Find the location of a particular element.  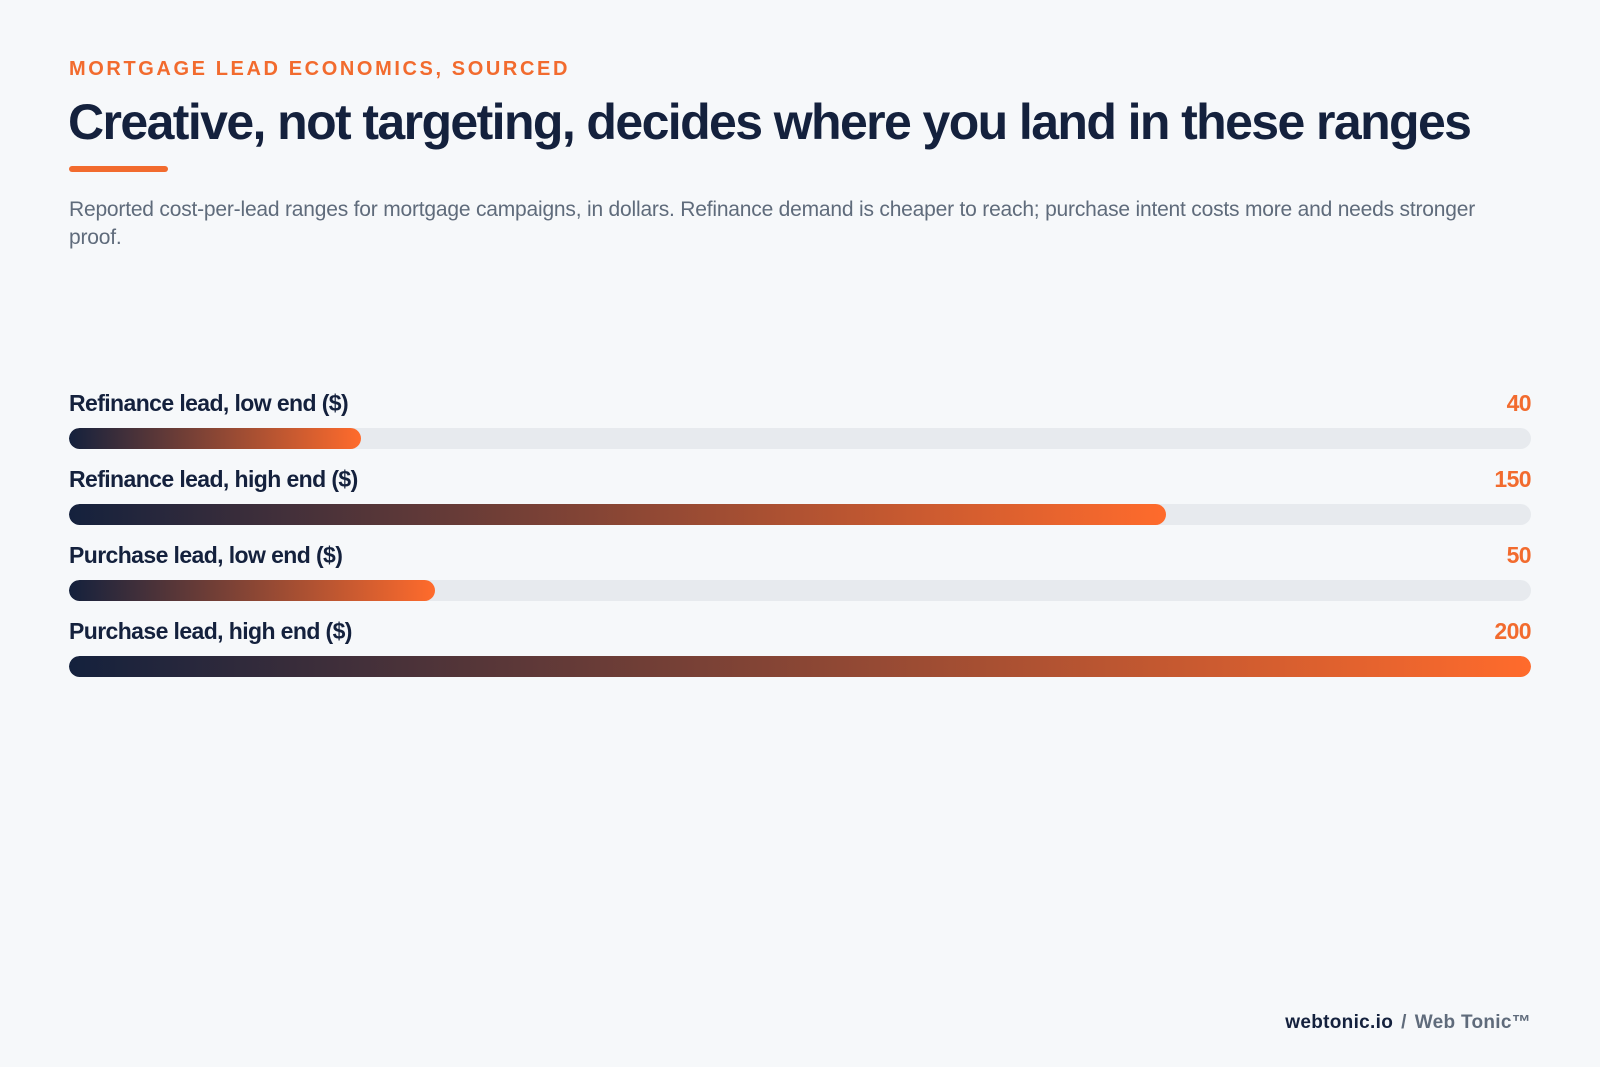

bar-label: Refinance lead, low end ($) is located at coordinates (209, 403).